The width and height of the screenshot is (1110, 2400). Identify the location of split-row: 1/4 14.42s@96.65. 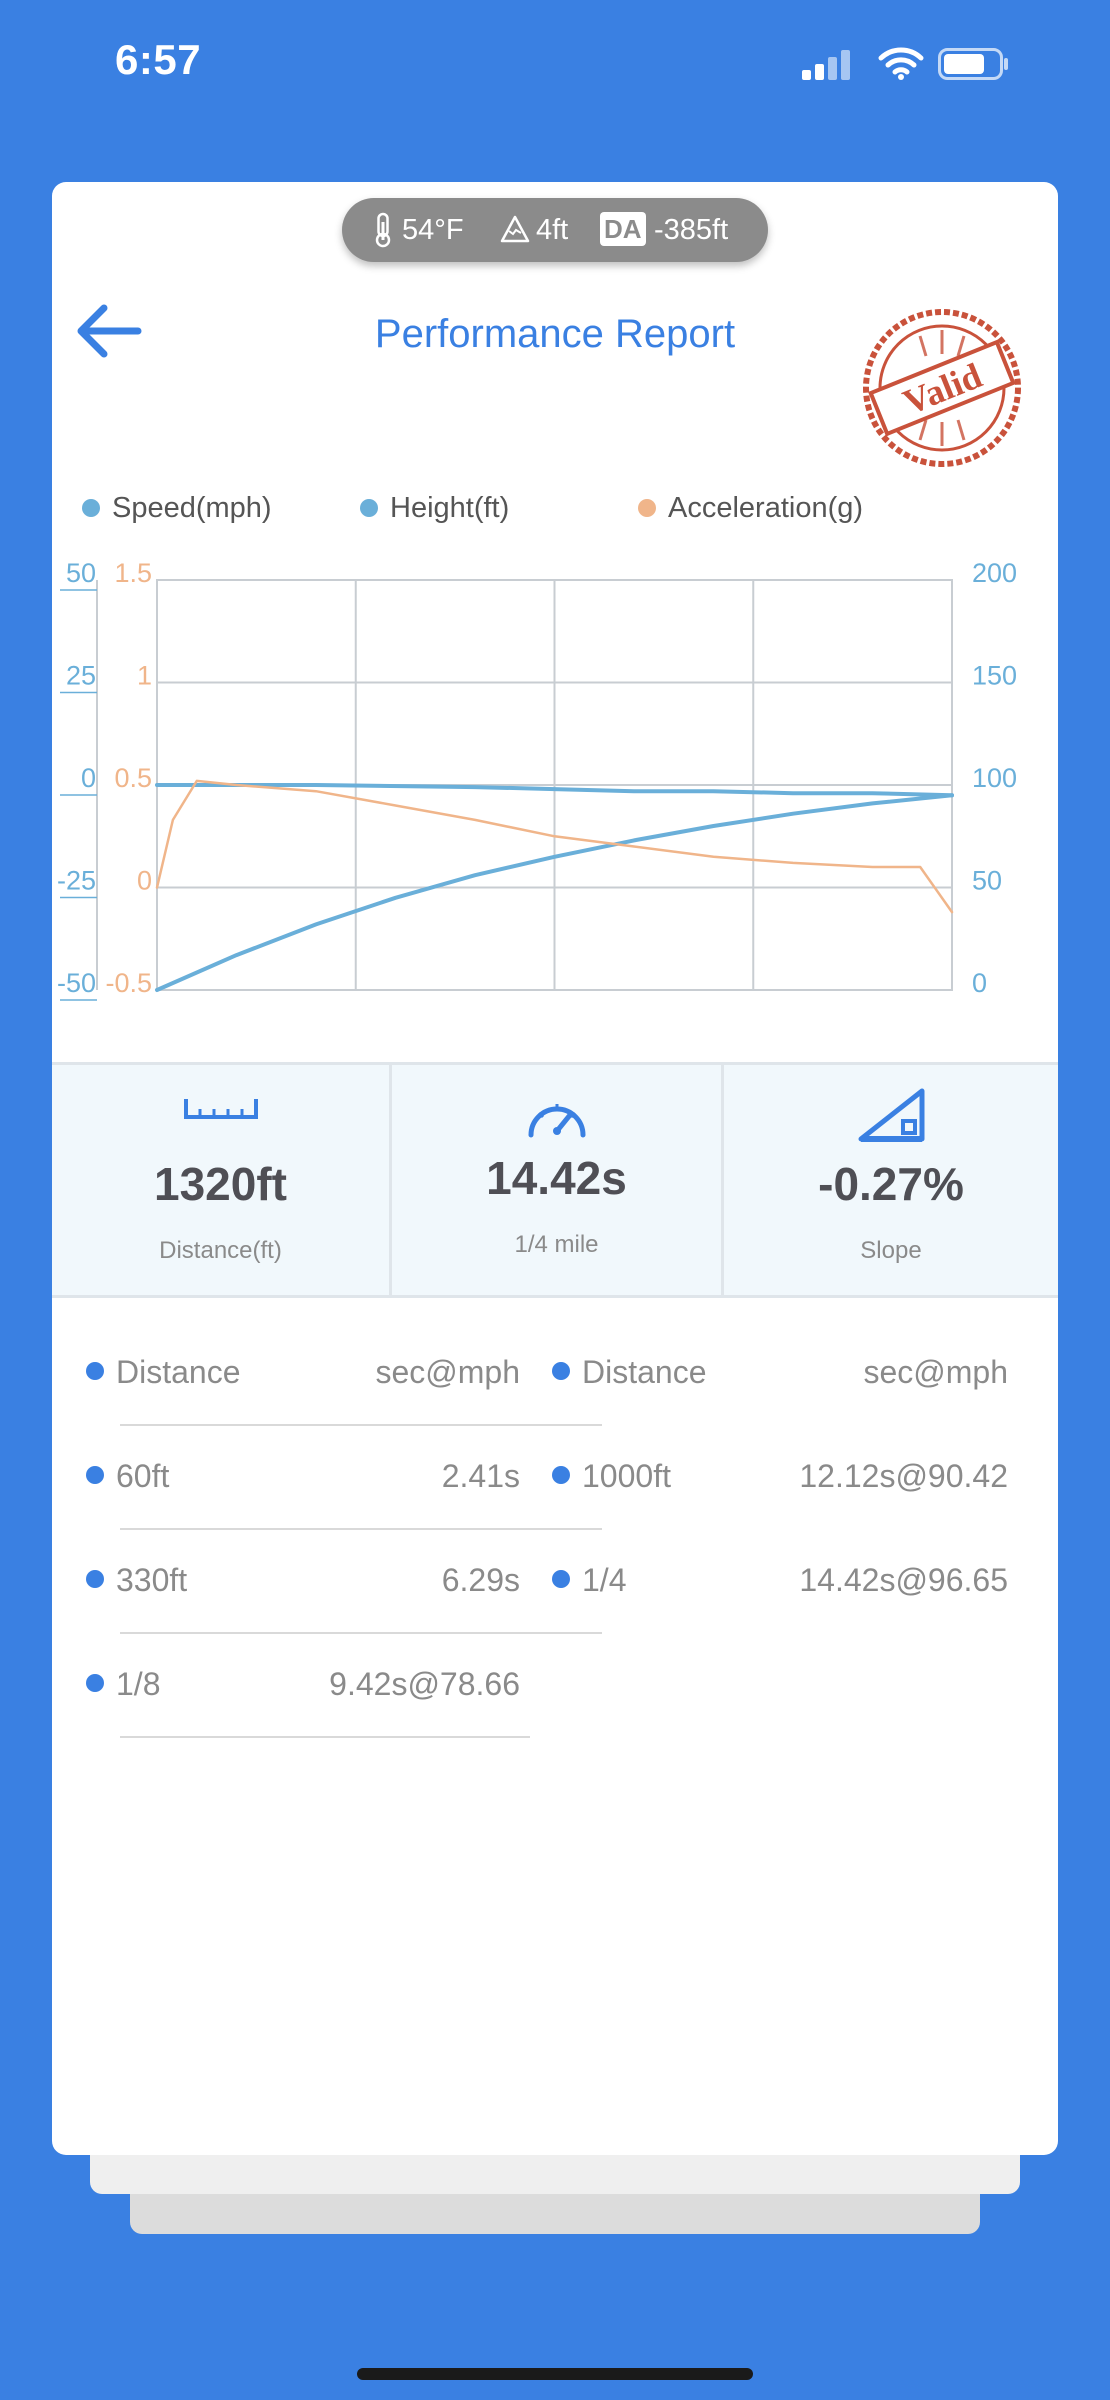
(763, 1582).